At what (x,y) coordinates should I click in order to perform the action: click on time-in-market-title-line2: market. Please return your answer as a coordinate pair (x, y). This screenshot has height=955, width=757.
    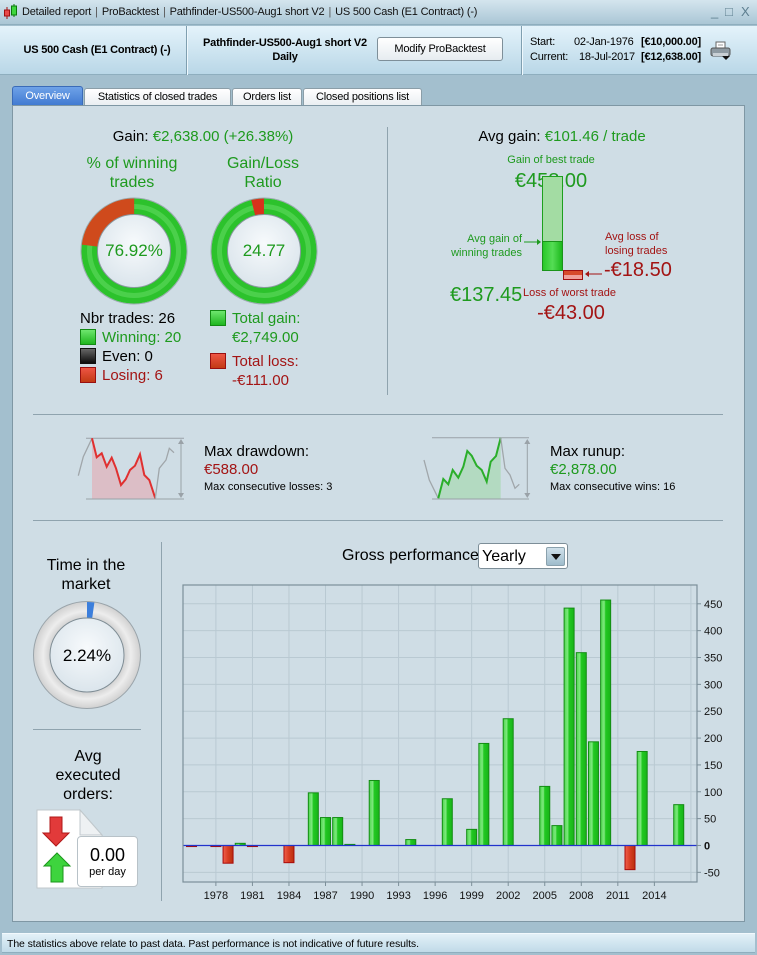
    Looking at the image, I should click on (86, 584).